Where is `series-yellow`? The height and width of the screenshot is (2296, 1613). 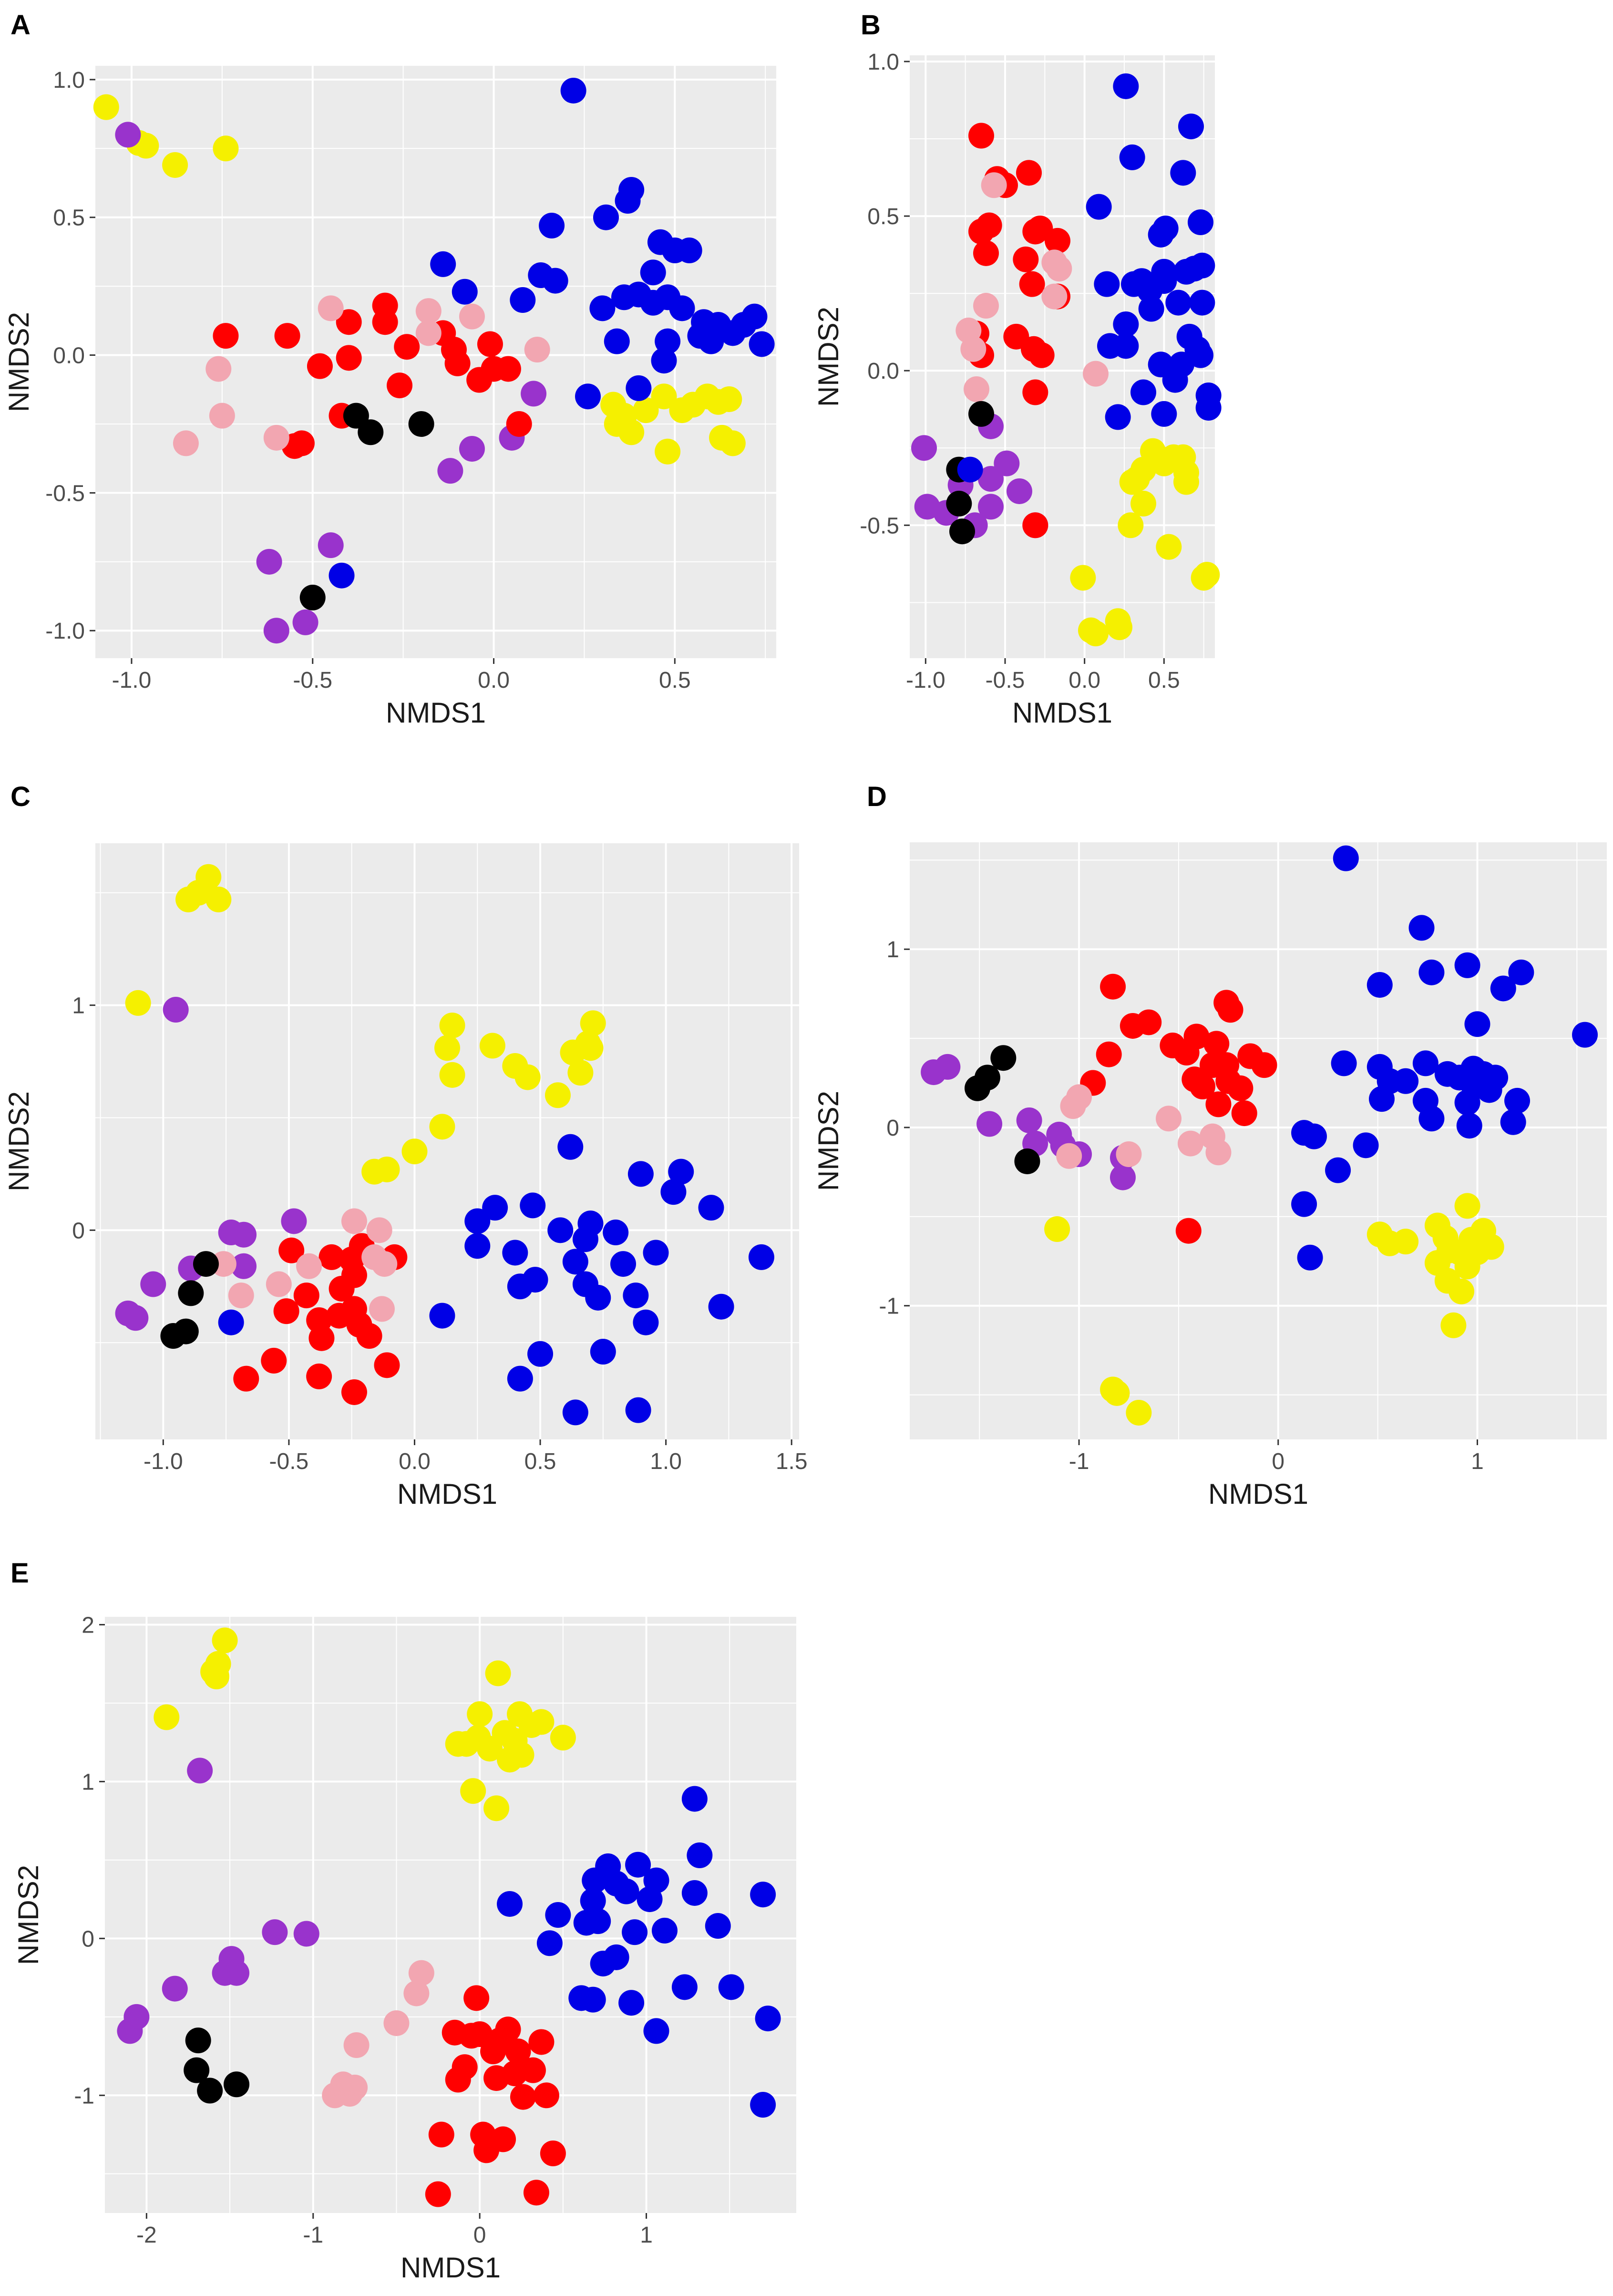
series-yellow is located at coordinates (420, 279).